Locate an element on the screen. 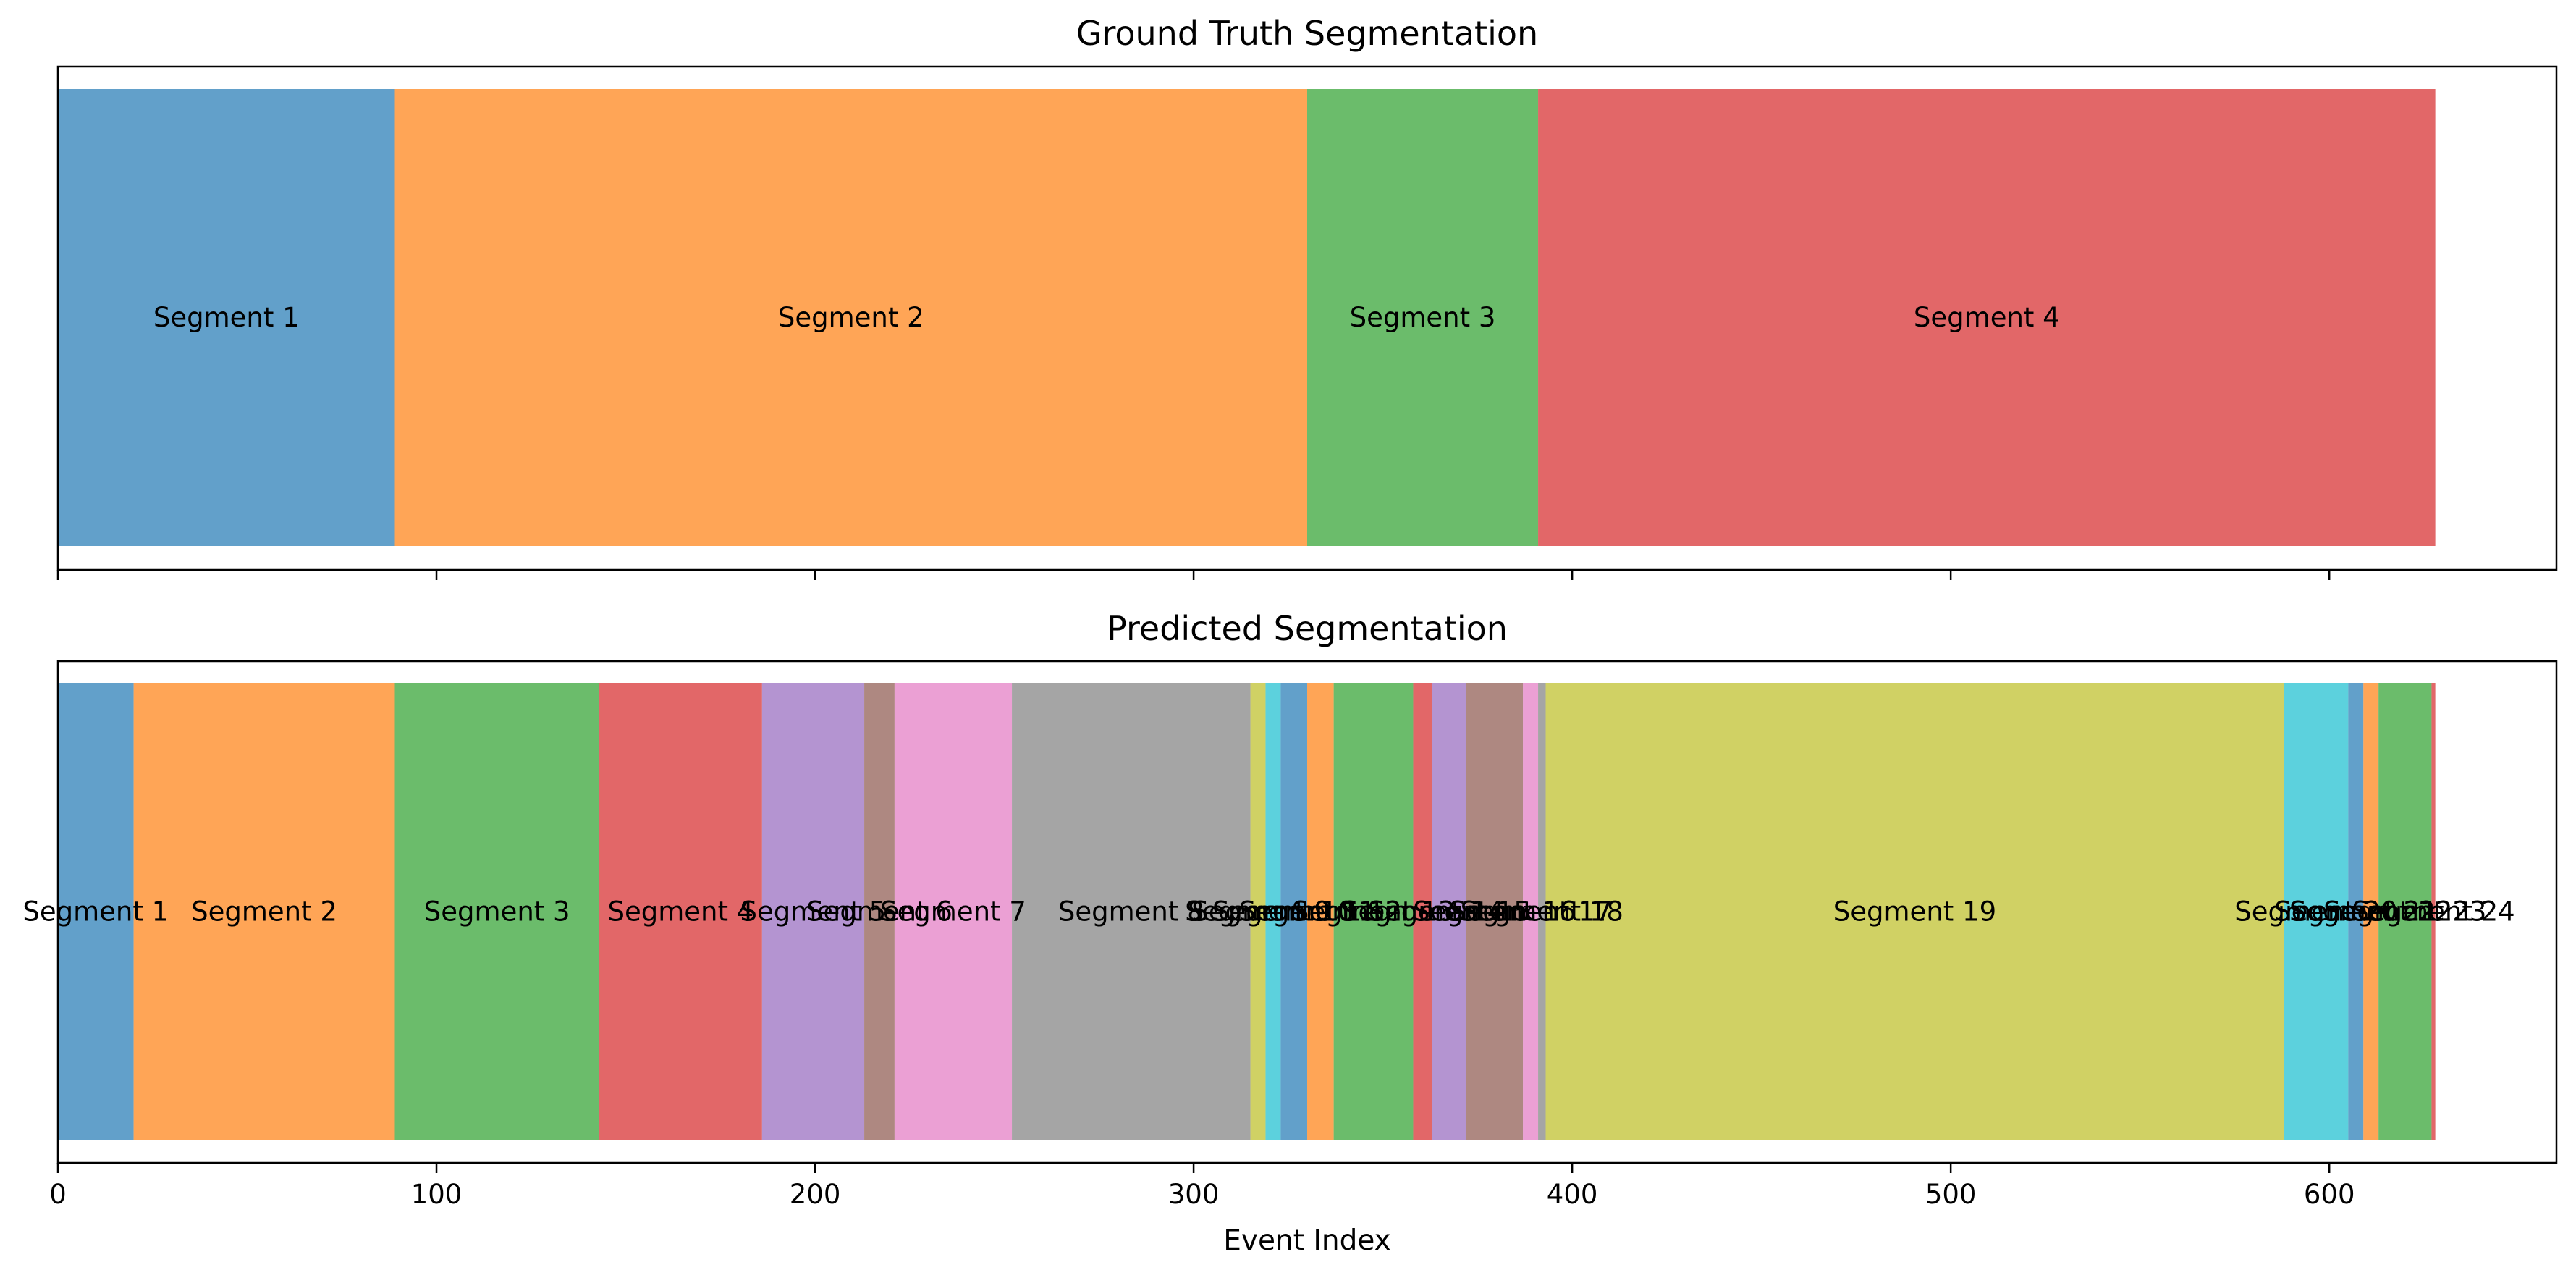 Image resolution: width=2576 pixels, height=1278 pixels. segment-label-5: Segment 5 is located at coordinates (814, 912).